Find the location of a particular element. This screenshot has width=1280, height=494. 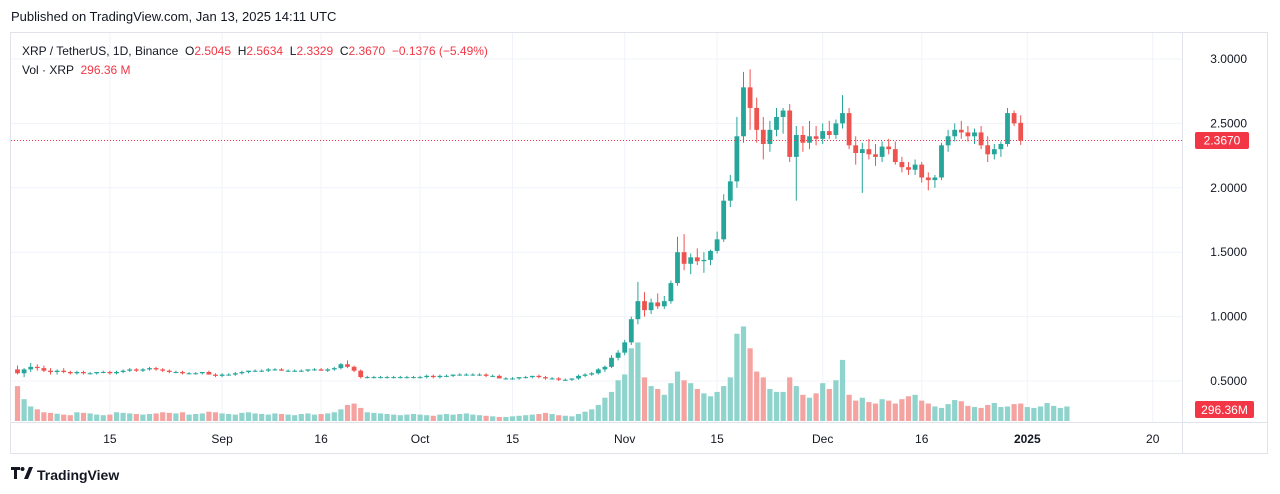

volume-label: Vol · XRP is located at coordinates (48, 70).